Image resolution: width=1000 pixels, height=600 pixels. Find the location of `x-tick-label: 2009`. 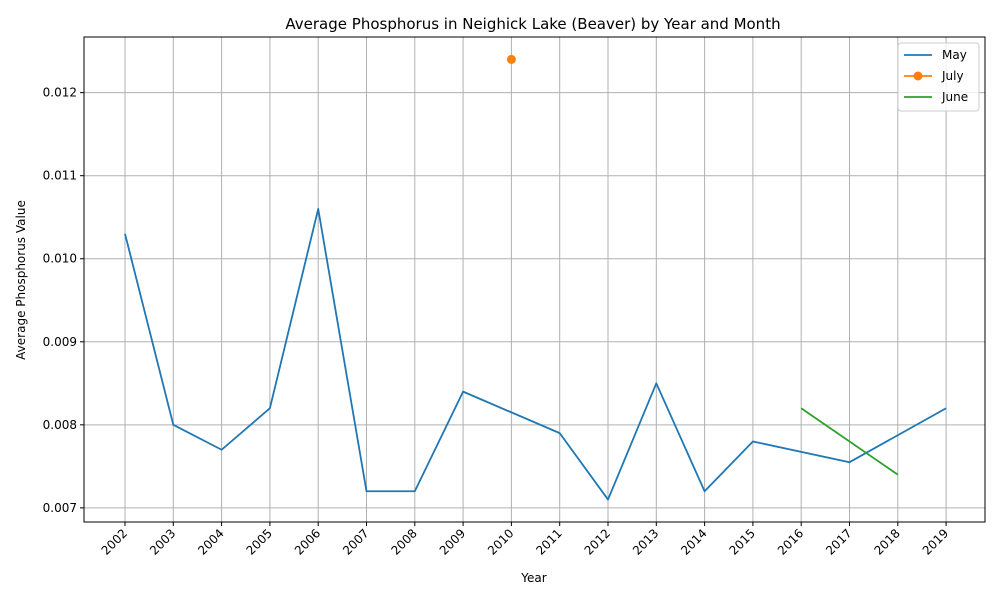

x-tick-label: 2009 is located at coordinates (452, 541).